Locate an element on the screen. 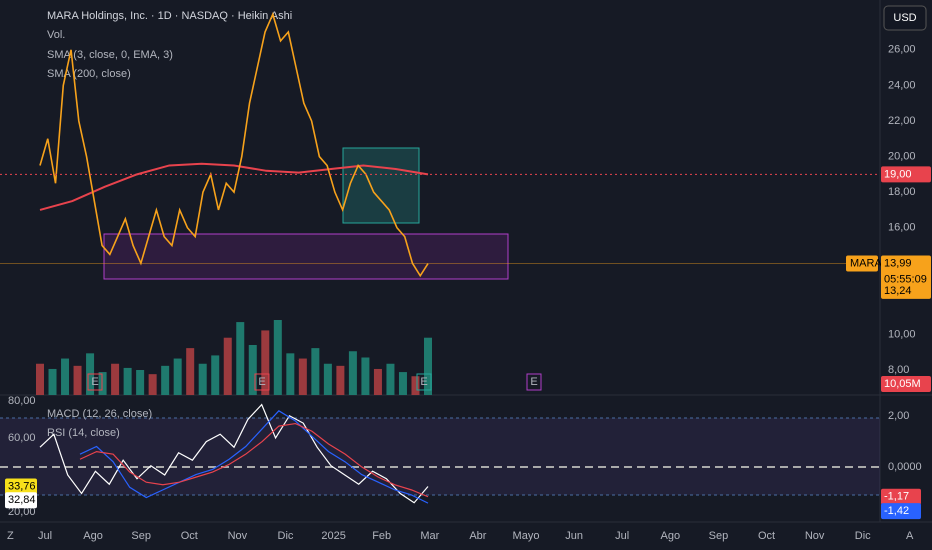 Image resolution: width=932 pixels, height=550 pixels. time-label: Mayo is located at coordinates (526, 536).